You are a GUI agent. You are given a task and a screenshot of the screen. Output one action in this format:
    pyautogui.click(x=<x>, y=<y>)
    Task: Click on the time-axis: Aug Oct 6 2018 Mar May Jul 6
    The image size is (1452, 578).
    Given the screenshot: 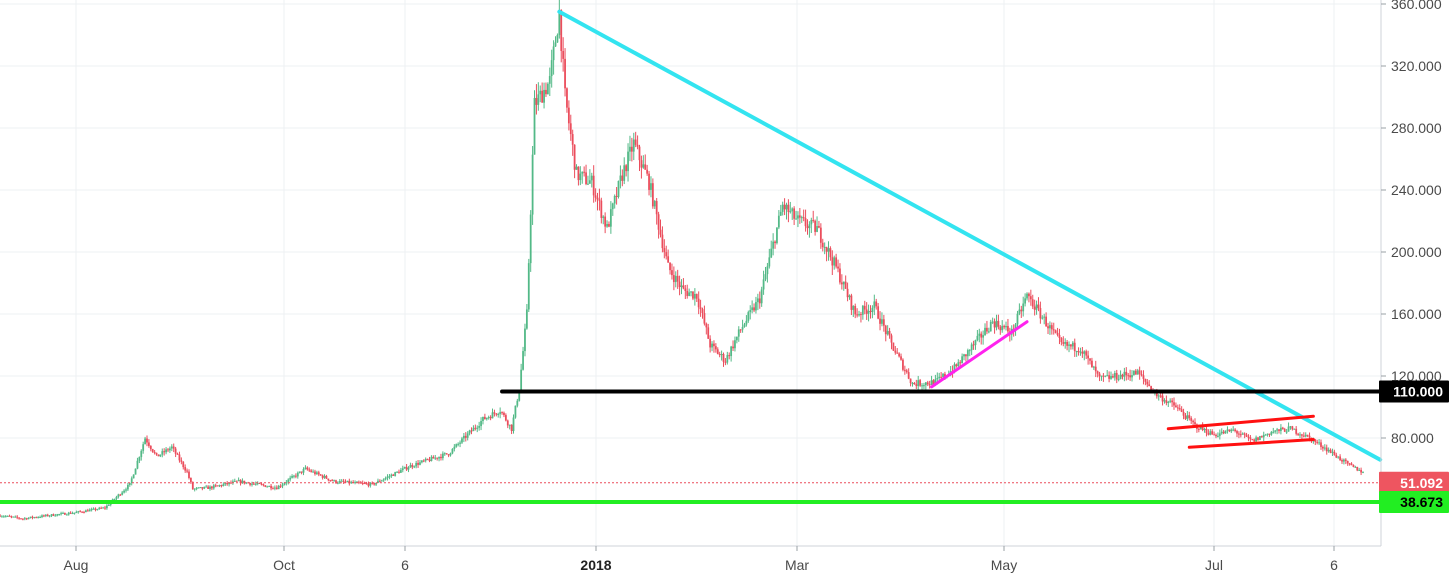 What is the action you would take?
    pyautogui.click(x=701, y=559)
    